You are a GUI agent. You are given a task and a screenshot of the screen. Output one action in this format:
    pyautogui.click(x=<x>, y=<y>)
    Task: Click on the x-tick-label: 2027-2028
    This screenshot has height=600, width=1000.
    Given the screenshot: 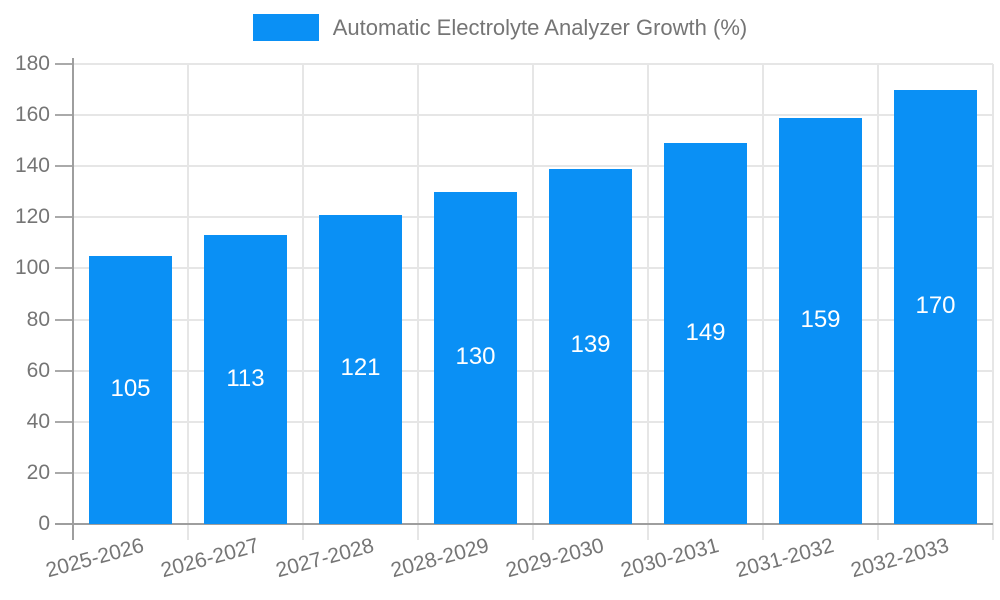 What is the action you would take?
    pyautogui.click(x=325, y=558)
    